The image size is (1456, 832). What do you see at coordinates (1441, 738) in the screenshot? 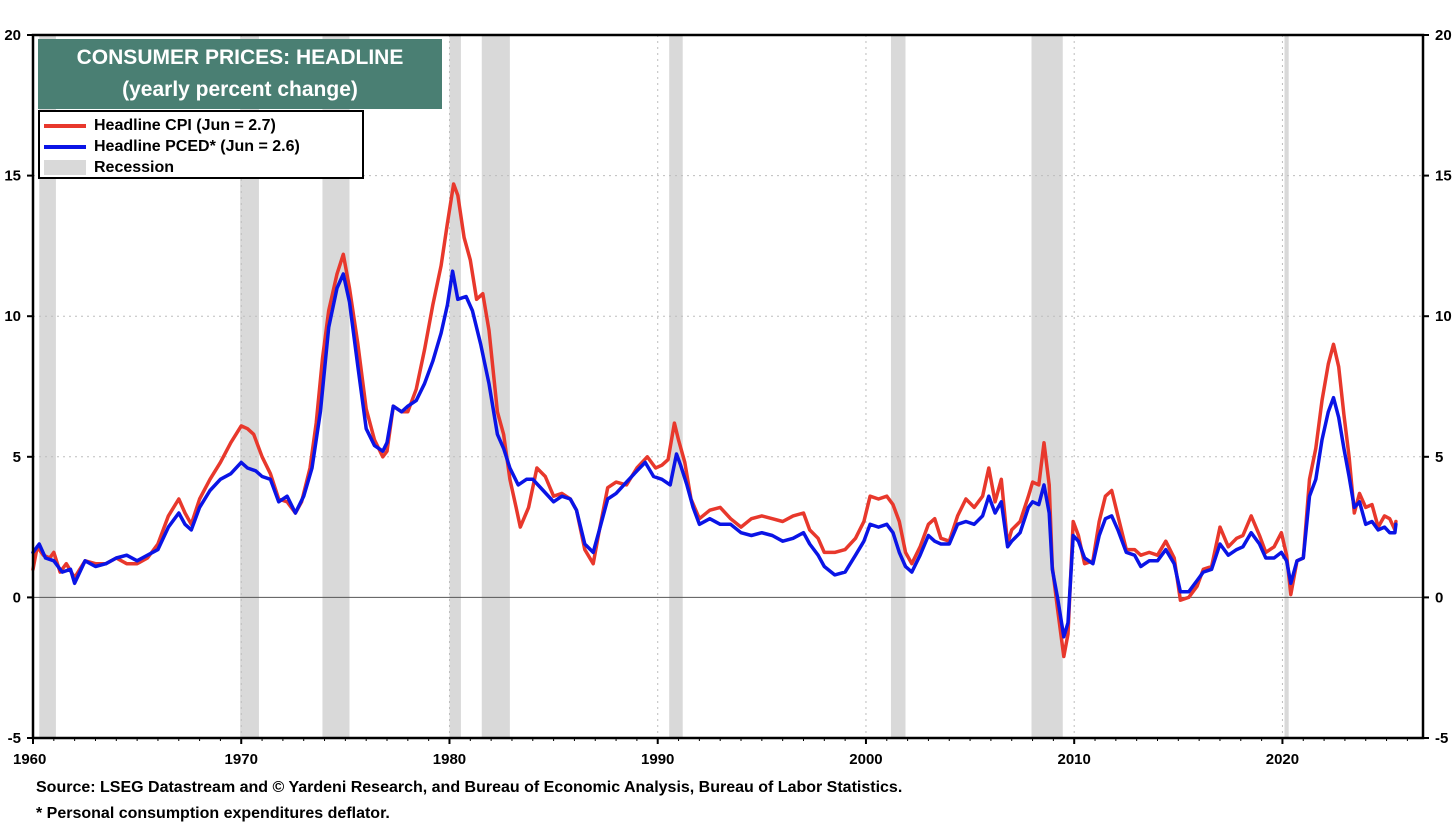
I see `y-tick-label-right: -5` at bounding box center [1441, 738].